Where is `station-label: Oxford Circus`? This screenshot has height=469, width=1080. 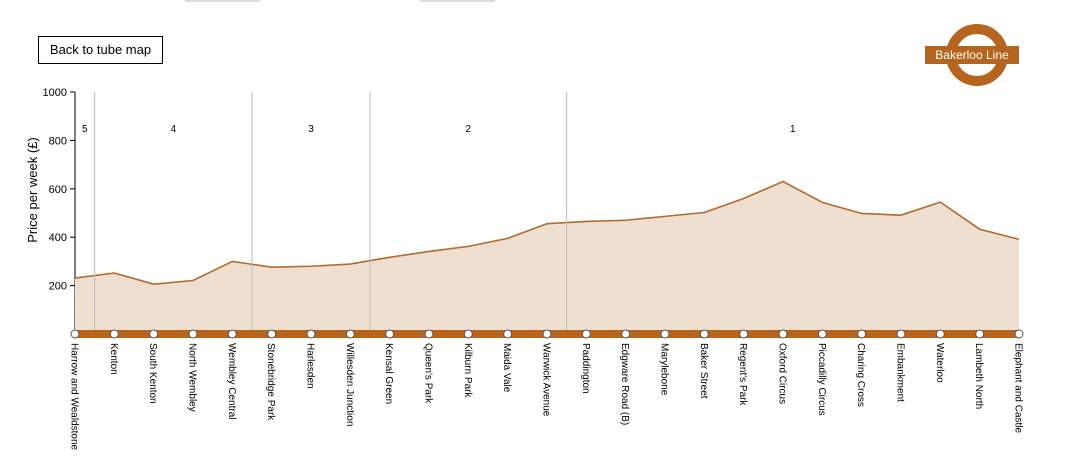
station-label: Oxford Circus is located at coordinates (782, 373).